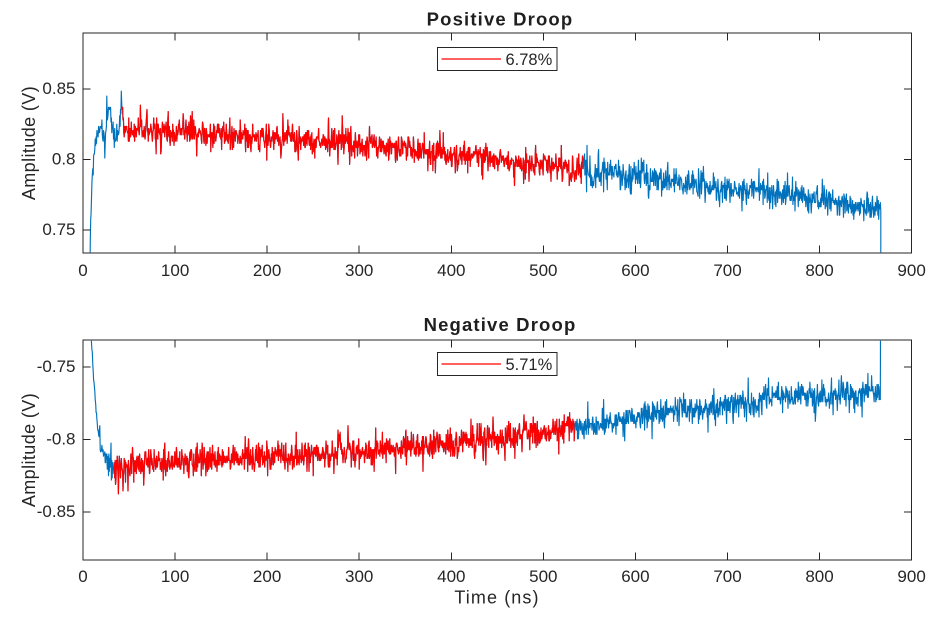 The height and width of the screenshot is (621, 952). Describe the element at coordinates (529, 60) in the screenshot. I see `svg-text: 6.78%` at that location.